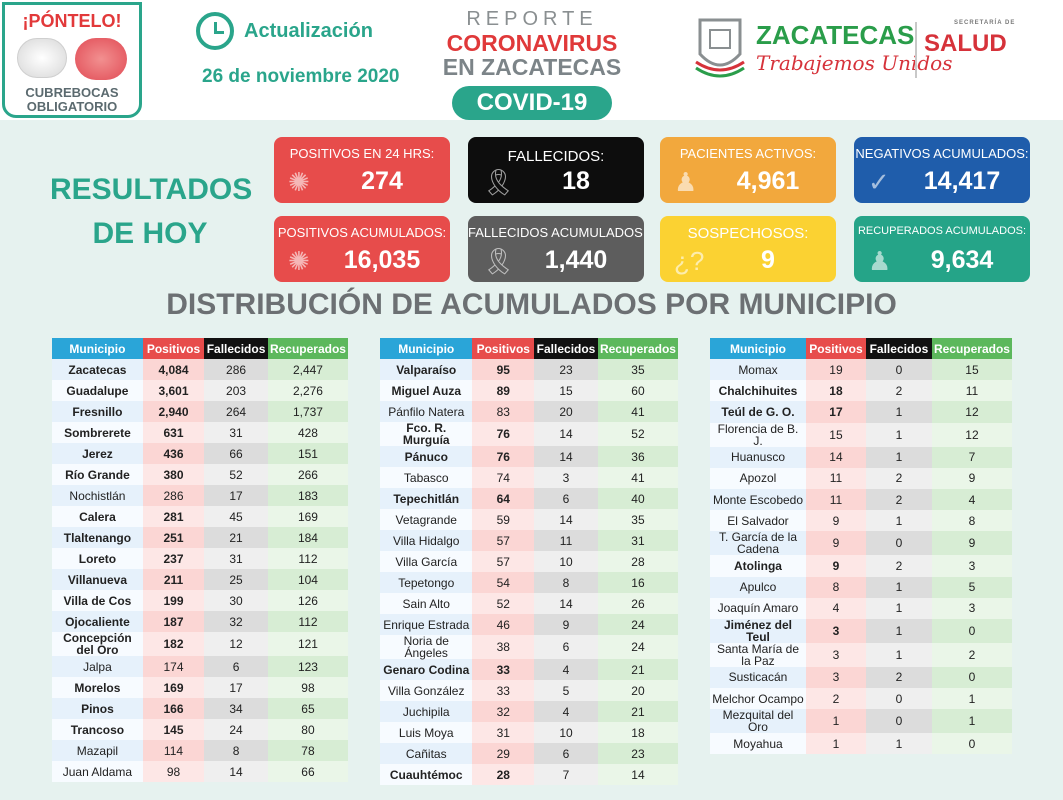 This screenshot has height=800, width=1063. What do you see at coordinates (307, 453) in the screenshot?
I see `table-cell: 151` at bounding box center [307, 453].